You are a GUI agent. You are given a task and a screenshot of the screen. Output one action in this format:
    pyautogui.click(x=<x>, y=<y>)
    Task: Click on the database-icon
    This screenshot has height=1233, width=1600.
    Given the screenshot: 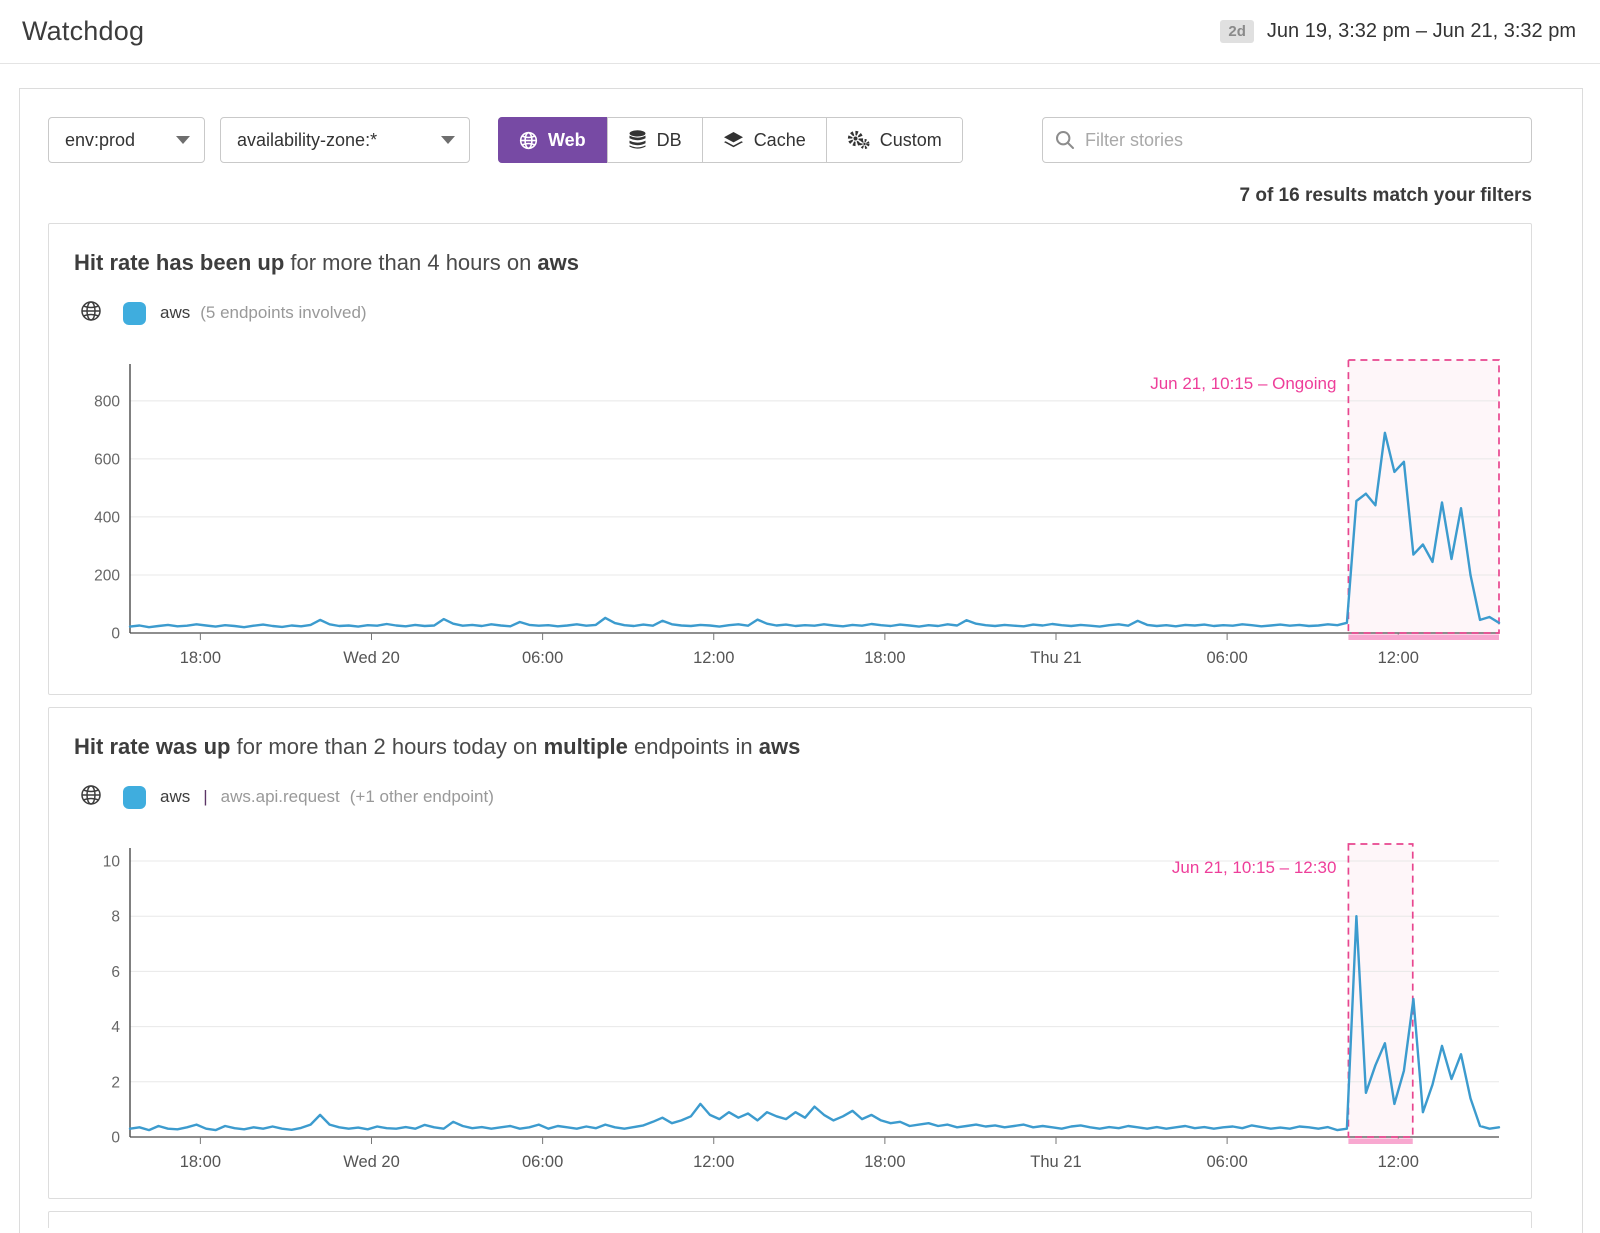 What is the action you would take?
    pyautogui.click(x=637, y=140)
    